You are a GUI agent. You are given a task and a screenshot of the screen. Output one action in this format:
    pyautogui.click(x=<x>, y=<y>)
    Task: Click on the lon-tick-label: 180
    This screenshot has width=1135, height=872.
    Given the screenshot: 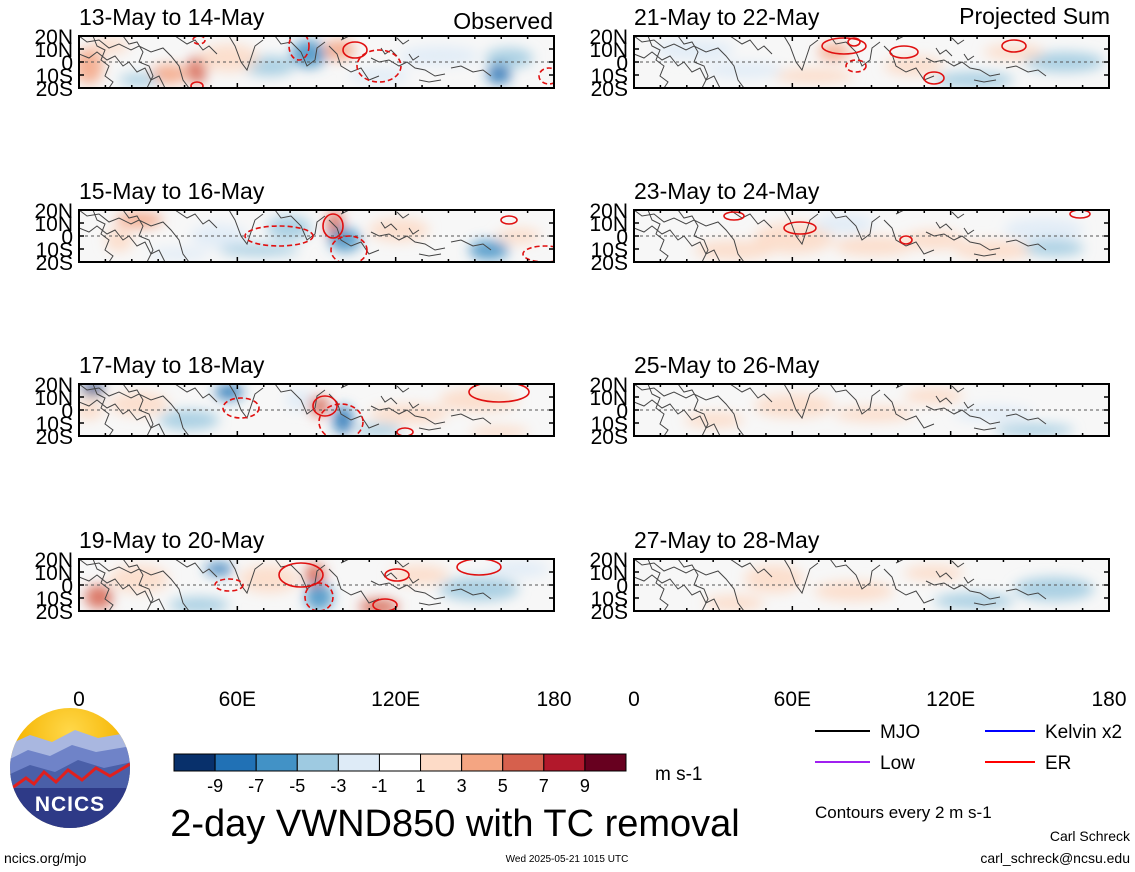 What is the action you would take?
    pyautogui.click(x=1108, y=699)
    